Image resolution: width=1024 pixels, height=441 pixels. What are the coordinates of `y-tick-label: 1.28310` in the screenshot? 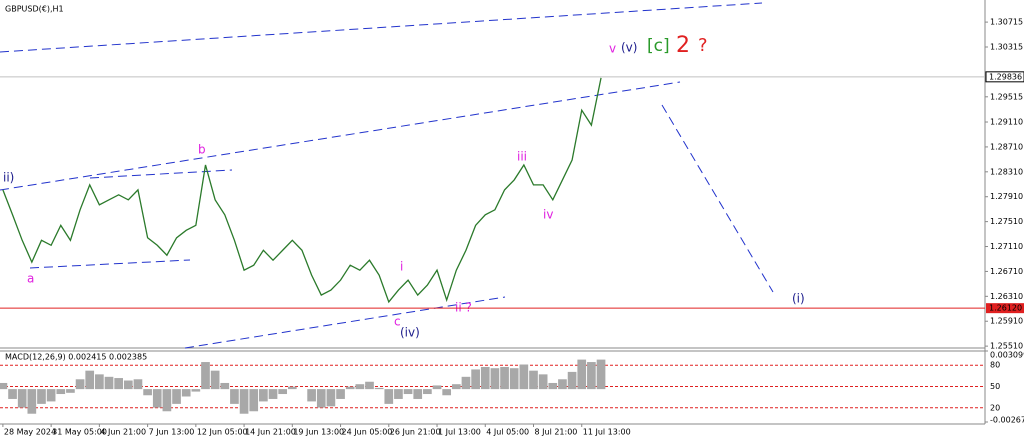 It's located at (1006, 171).